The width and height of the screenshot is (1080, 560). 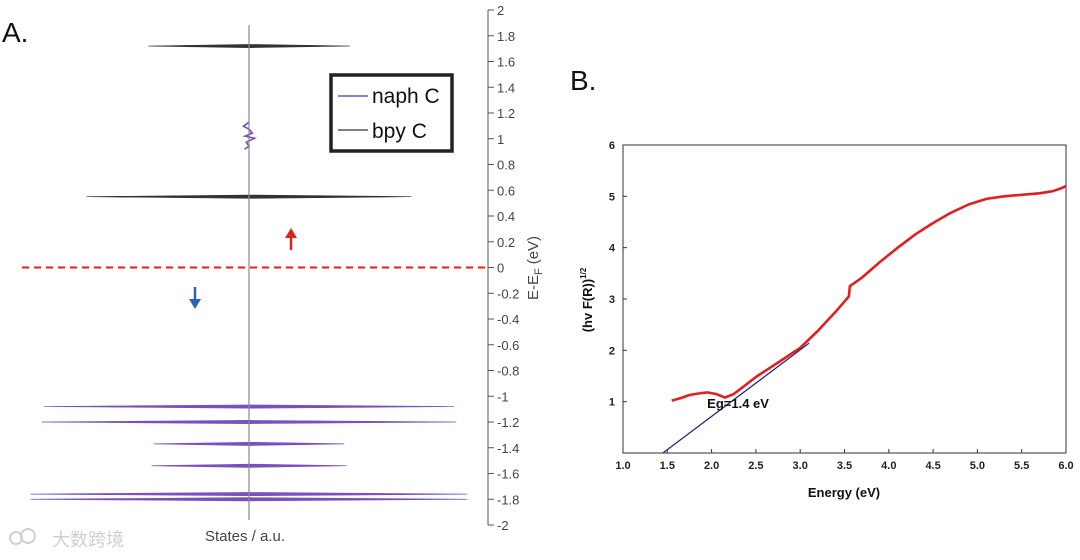 What do you see at coordinates (506, 36) in the screenshot?
I see `energy-tick-label: 1.8` at bounding box center [506, 36].